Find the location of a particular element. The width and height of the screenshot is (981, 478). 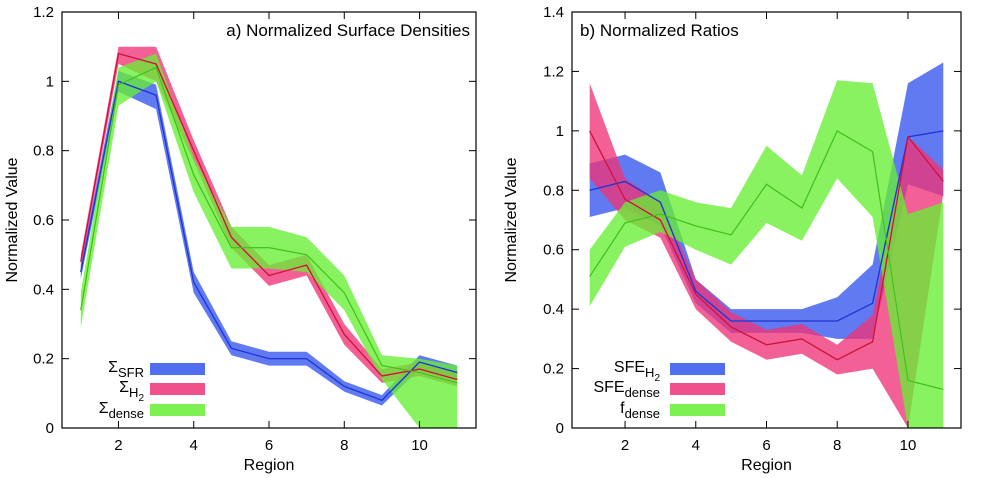

panel-b-xlabel: Region is located at coordinates (766, 465).